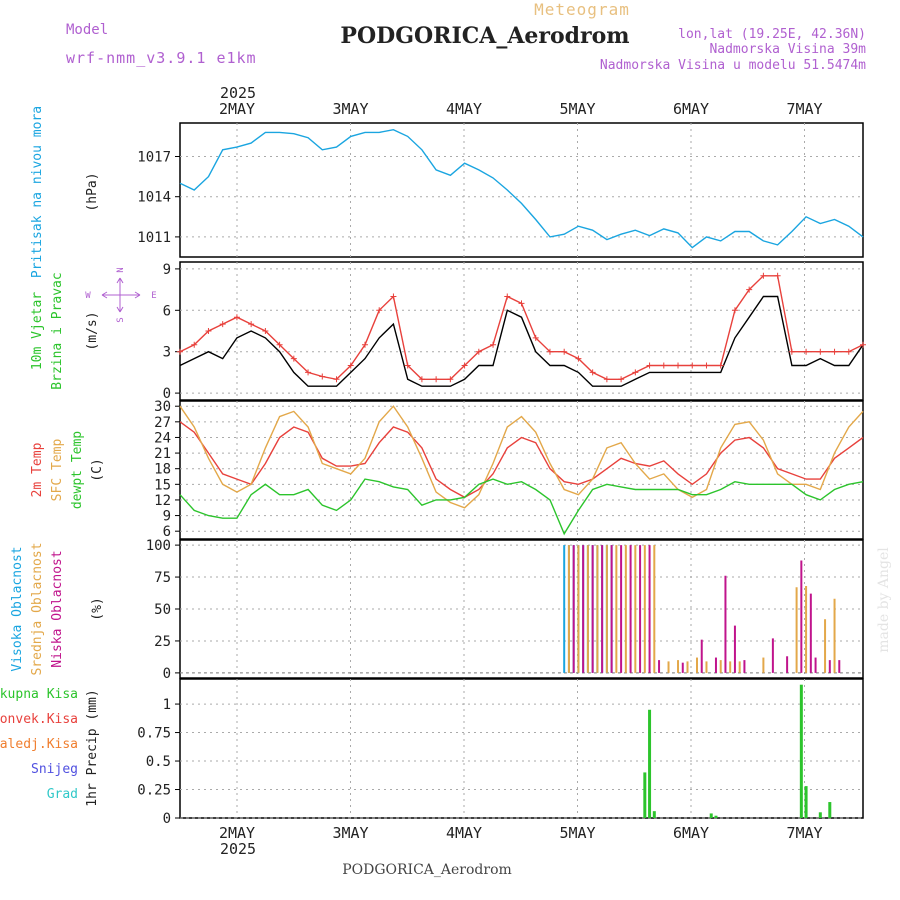 The height and width of the screenshot is (900, 900). Describe the element at coordinates (153, 296) in the screenshot. I see `compass-e: E` at that location.